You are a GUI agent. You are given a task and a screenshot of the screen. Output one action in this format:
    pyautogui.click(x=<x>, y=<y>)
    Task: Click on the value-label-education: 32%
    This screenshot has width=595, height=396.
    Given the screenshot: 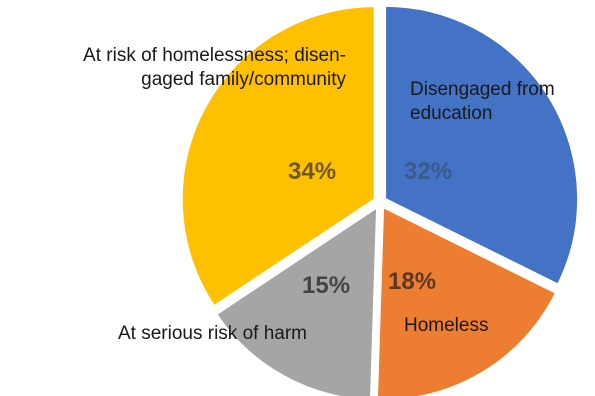 What is the action you would take?
    pyautogui.click(x=428, y=171)
    